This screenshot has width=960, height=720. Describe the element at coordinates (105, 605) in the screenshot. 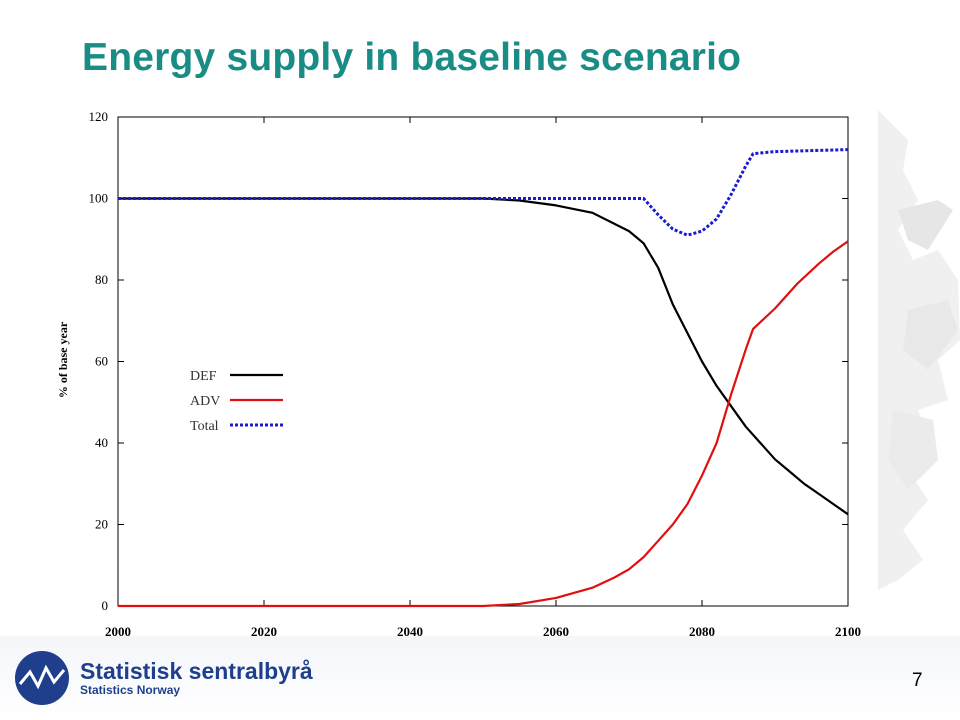

I see `y-tick-label: 0` at that location.